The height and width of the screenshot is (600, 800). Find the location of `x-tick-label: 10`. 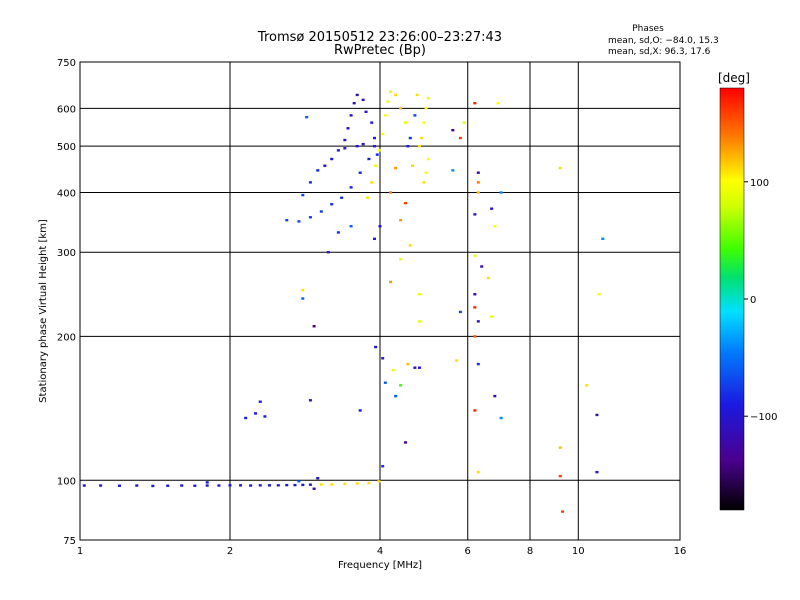

x-tick-label: 10 is located at coordinates (578, 551).